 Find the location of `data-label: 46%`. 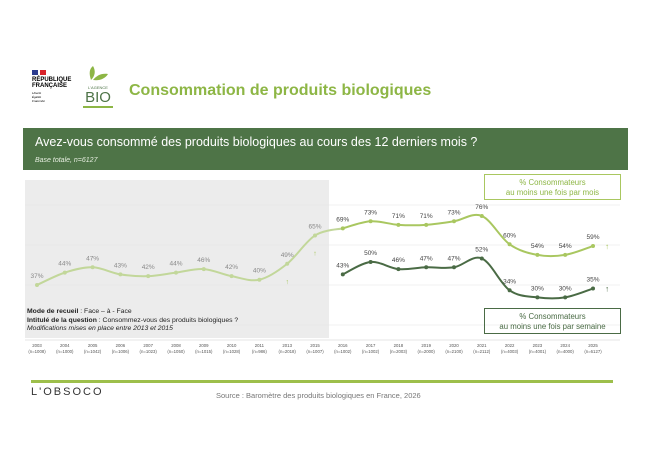

data-label: 46% is located at coordinates (398, 260).